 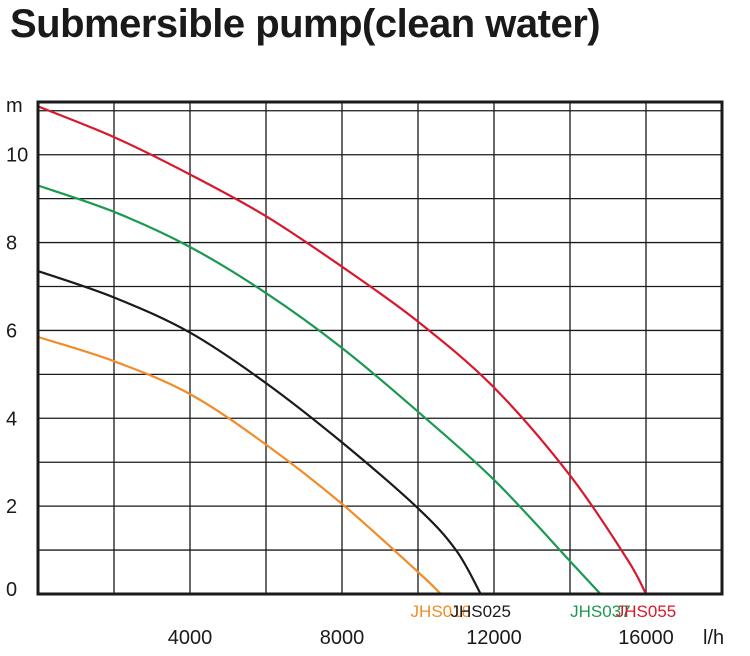 What do you see at coordinates (11, 590) in the screenshot?
I see `y-tick-label: 0` at bounding box center [11, 590].